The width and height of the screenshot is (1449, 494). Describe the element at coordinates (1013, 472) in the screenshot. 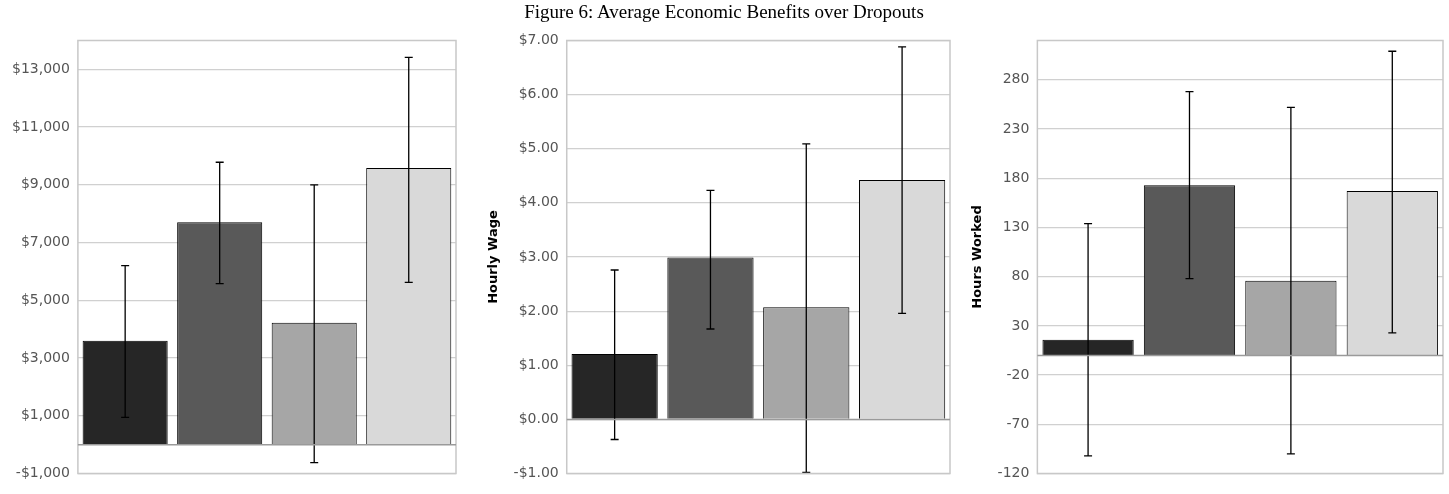

I see `y-tick-label: -120` at that location.